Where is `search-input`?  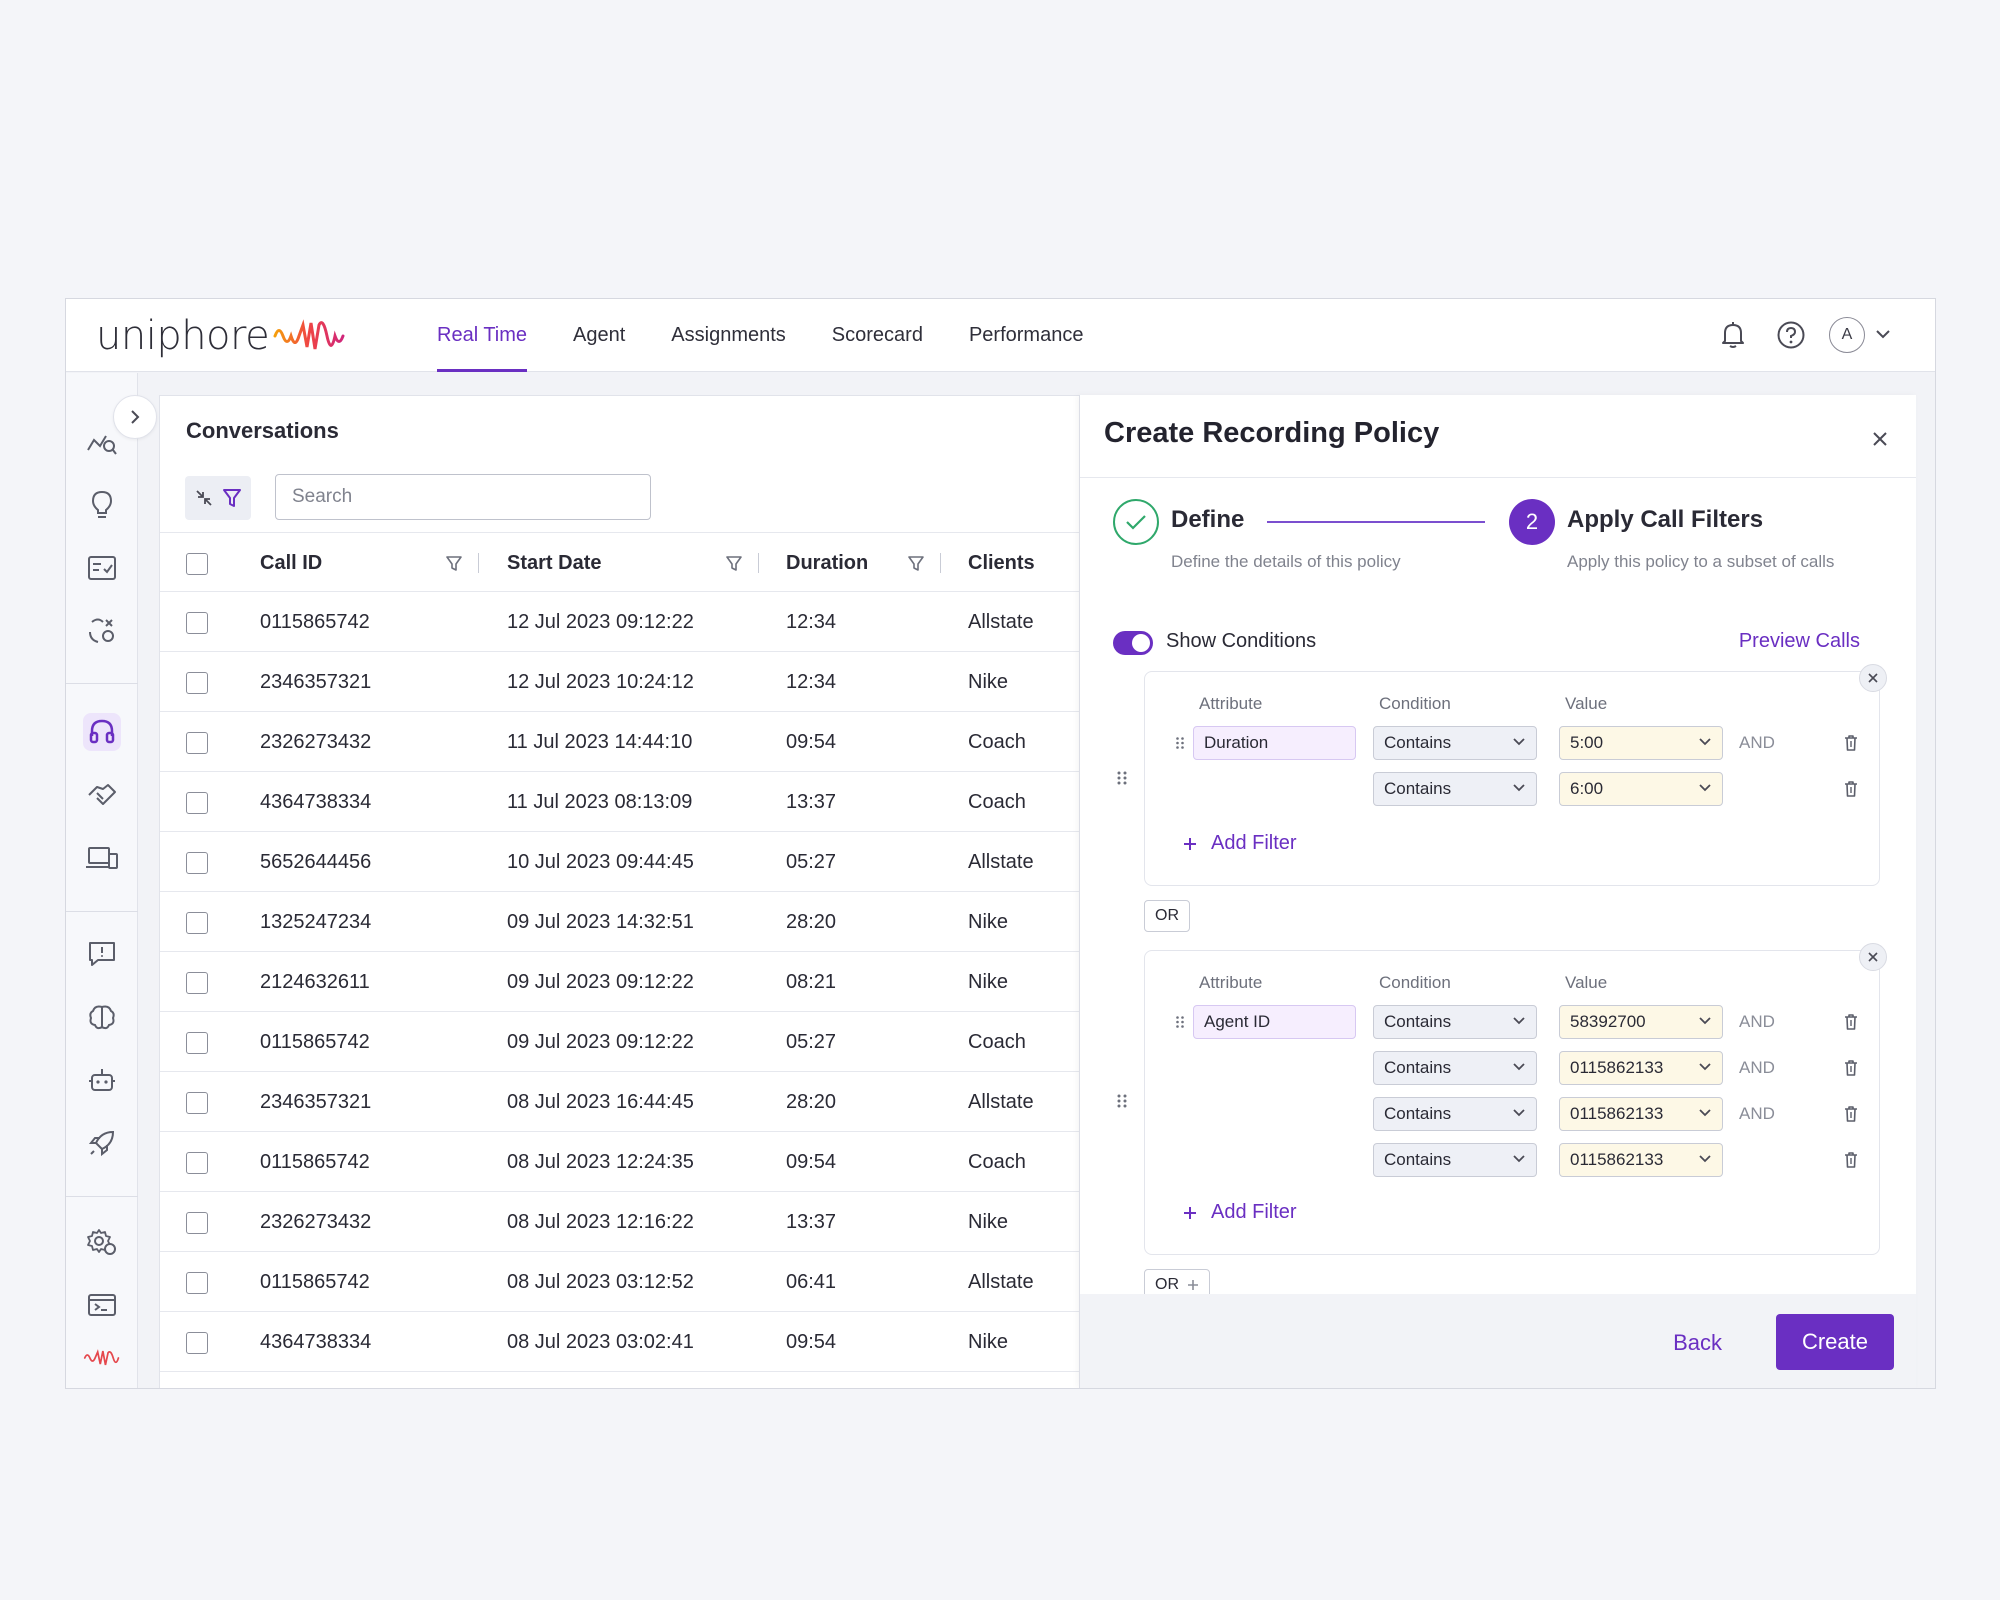
search-input is located at coordinates (463, 497).